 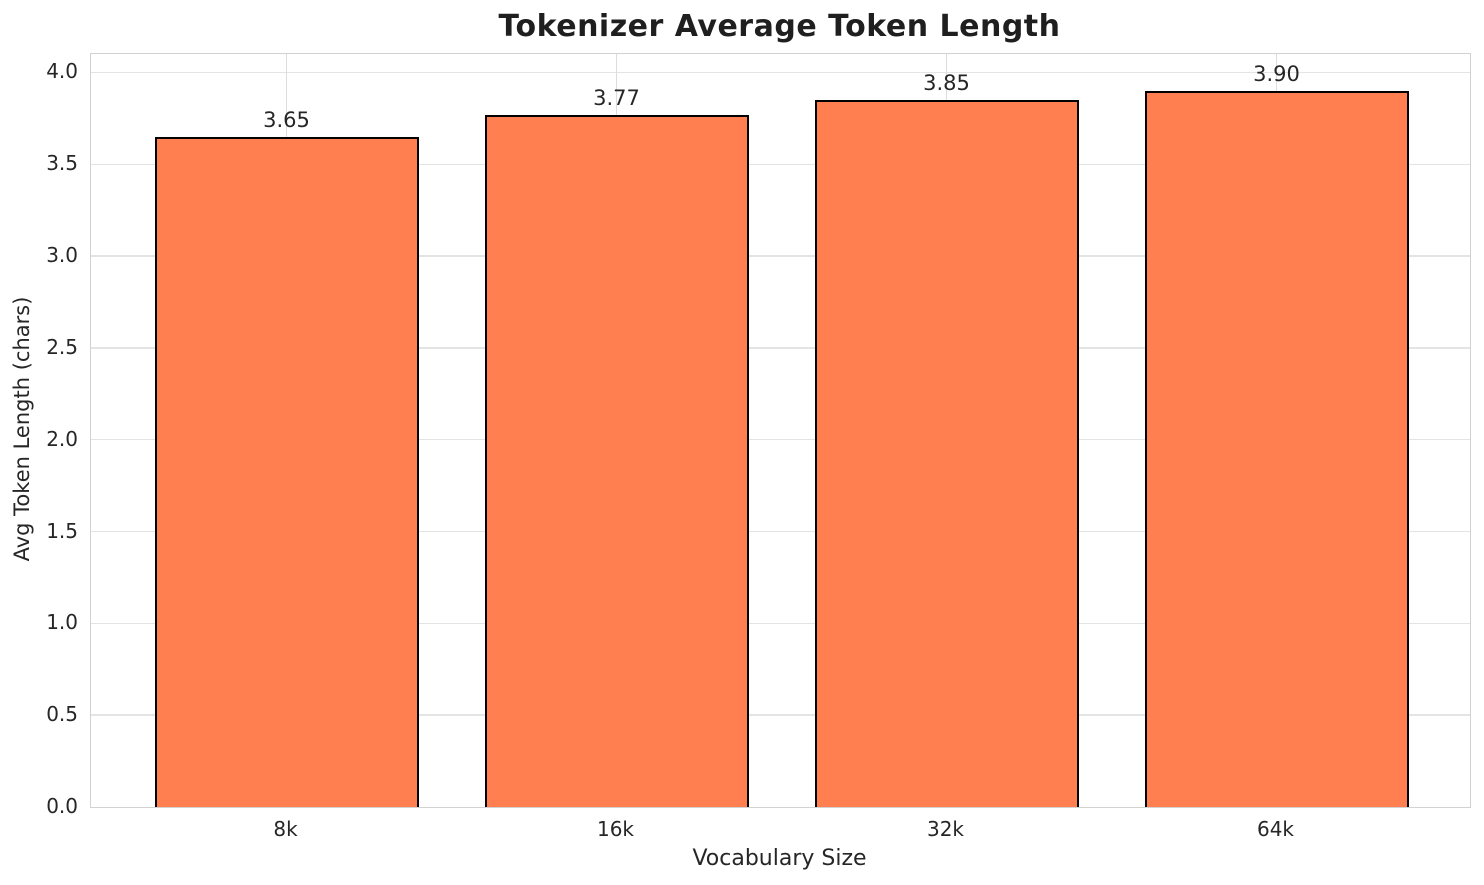 I want to click on bar-value-label: 3.90, so click(x=1276, y=73).